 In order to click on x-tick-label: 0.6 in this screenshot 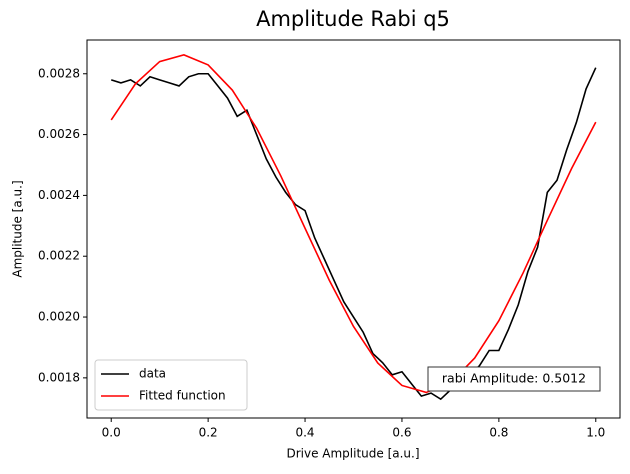, I will do `click(401, 433)`.